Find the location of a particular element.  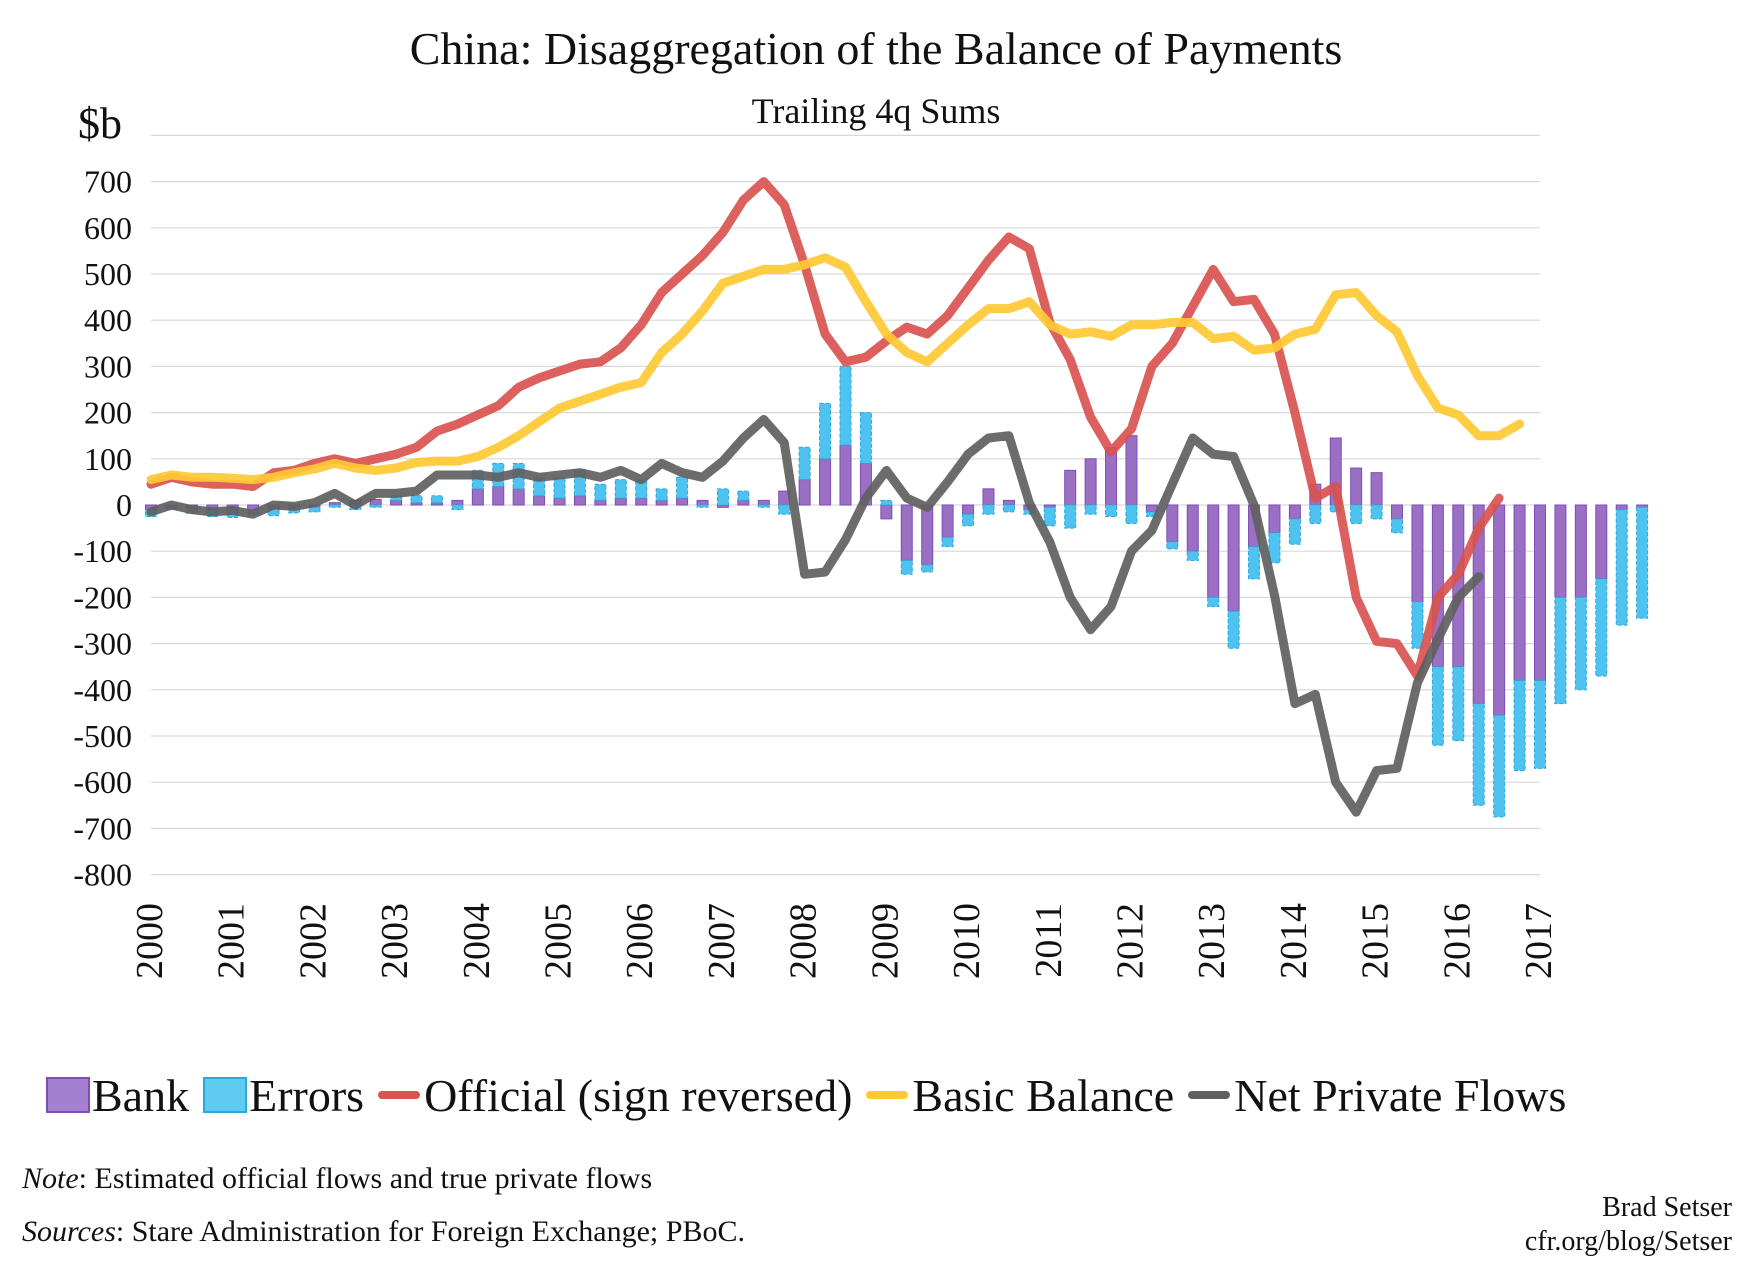

y-tick-label-5: 200 is located at coordinates (108, 413).